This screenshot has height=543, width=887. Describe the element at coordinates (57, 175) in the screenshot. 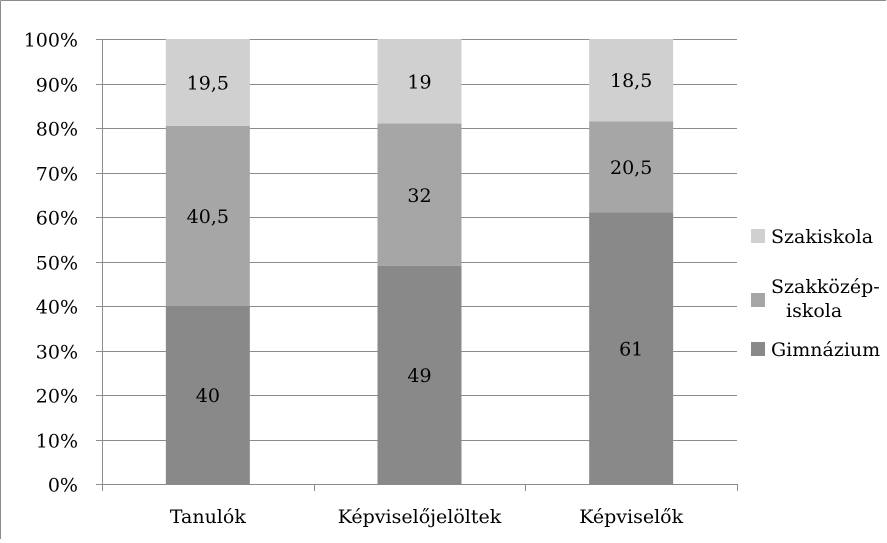

I see `y-tick-label: 70%` at that location.